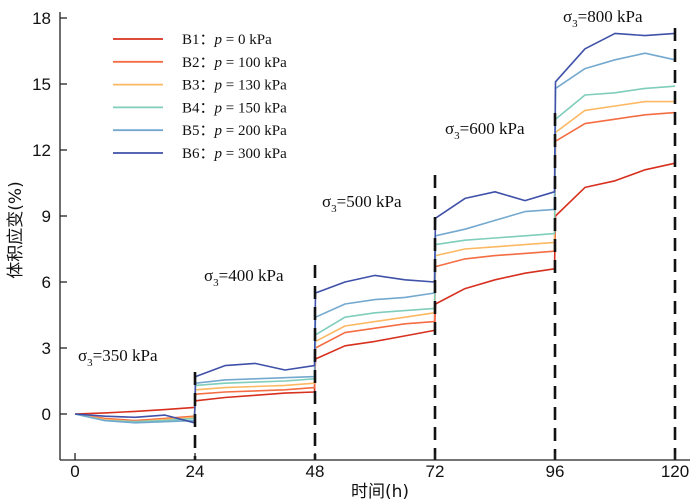  I want to click on legend-series-id: B3, so click(191, 86).